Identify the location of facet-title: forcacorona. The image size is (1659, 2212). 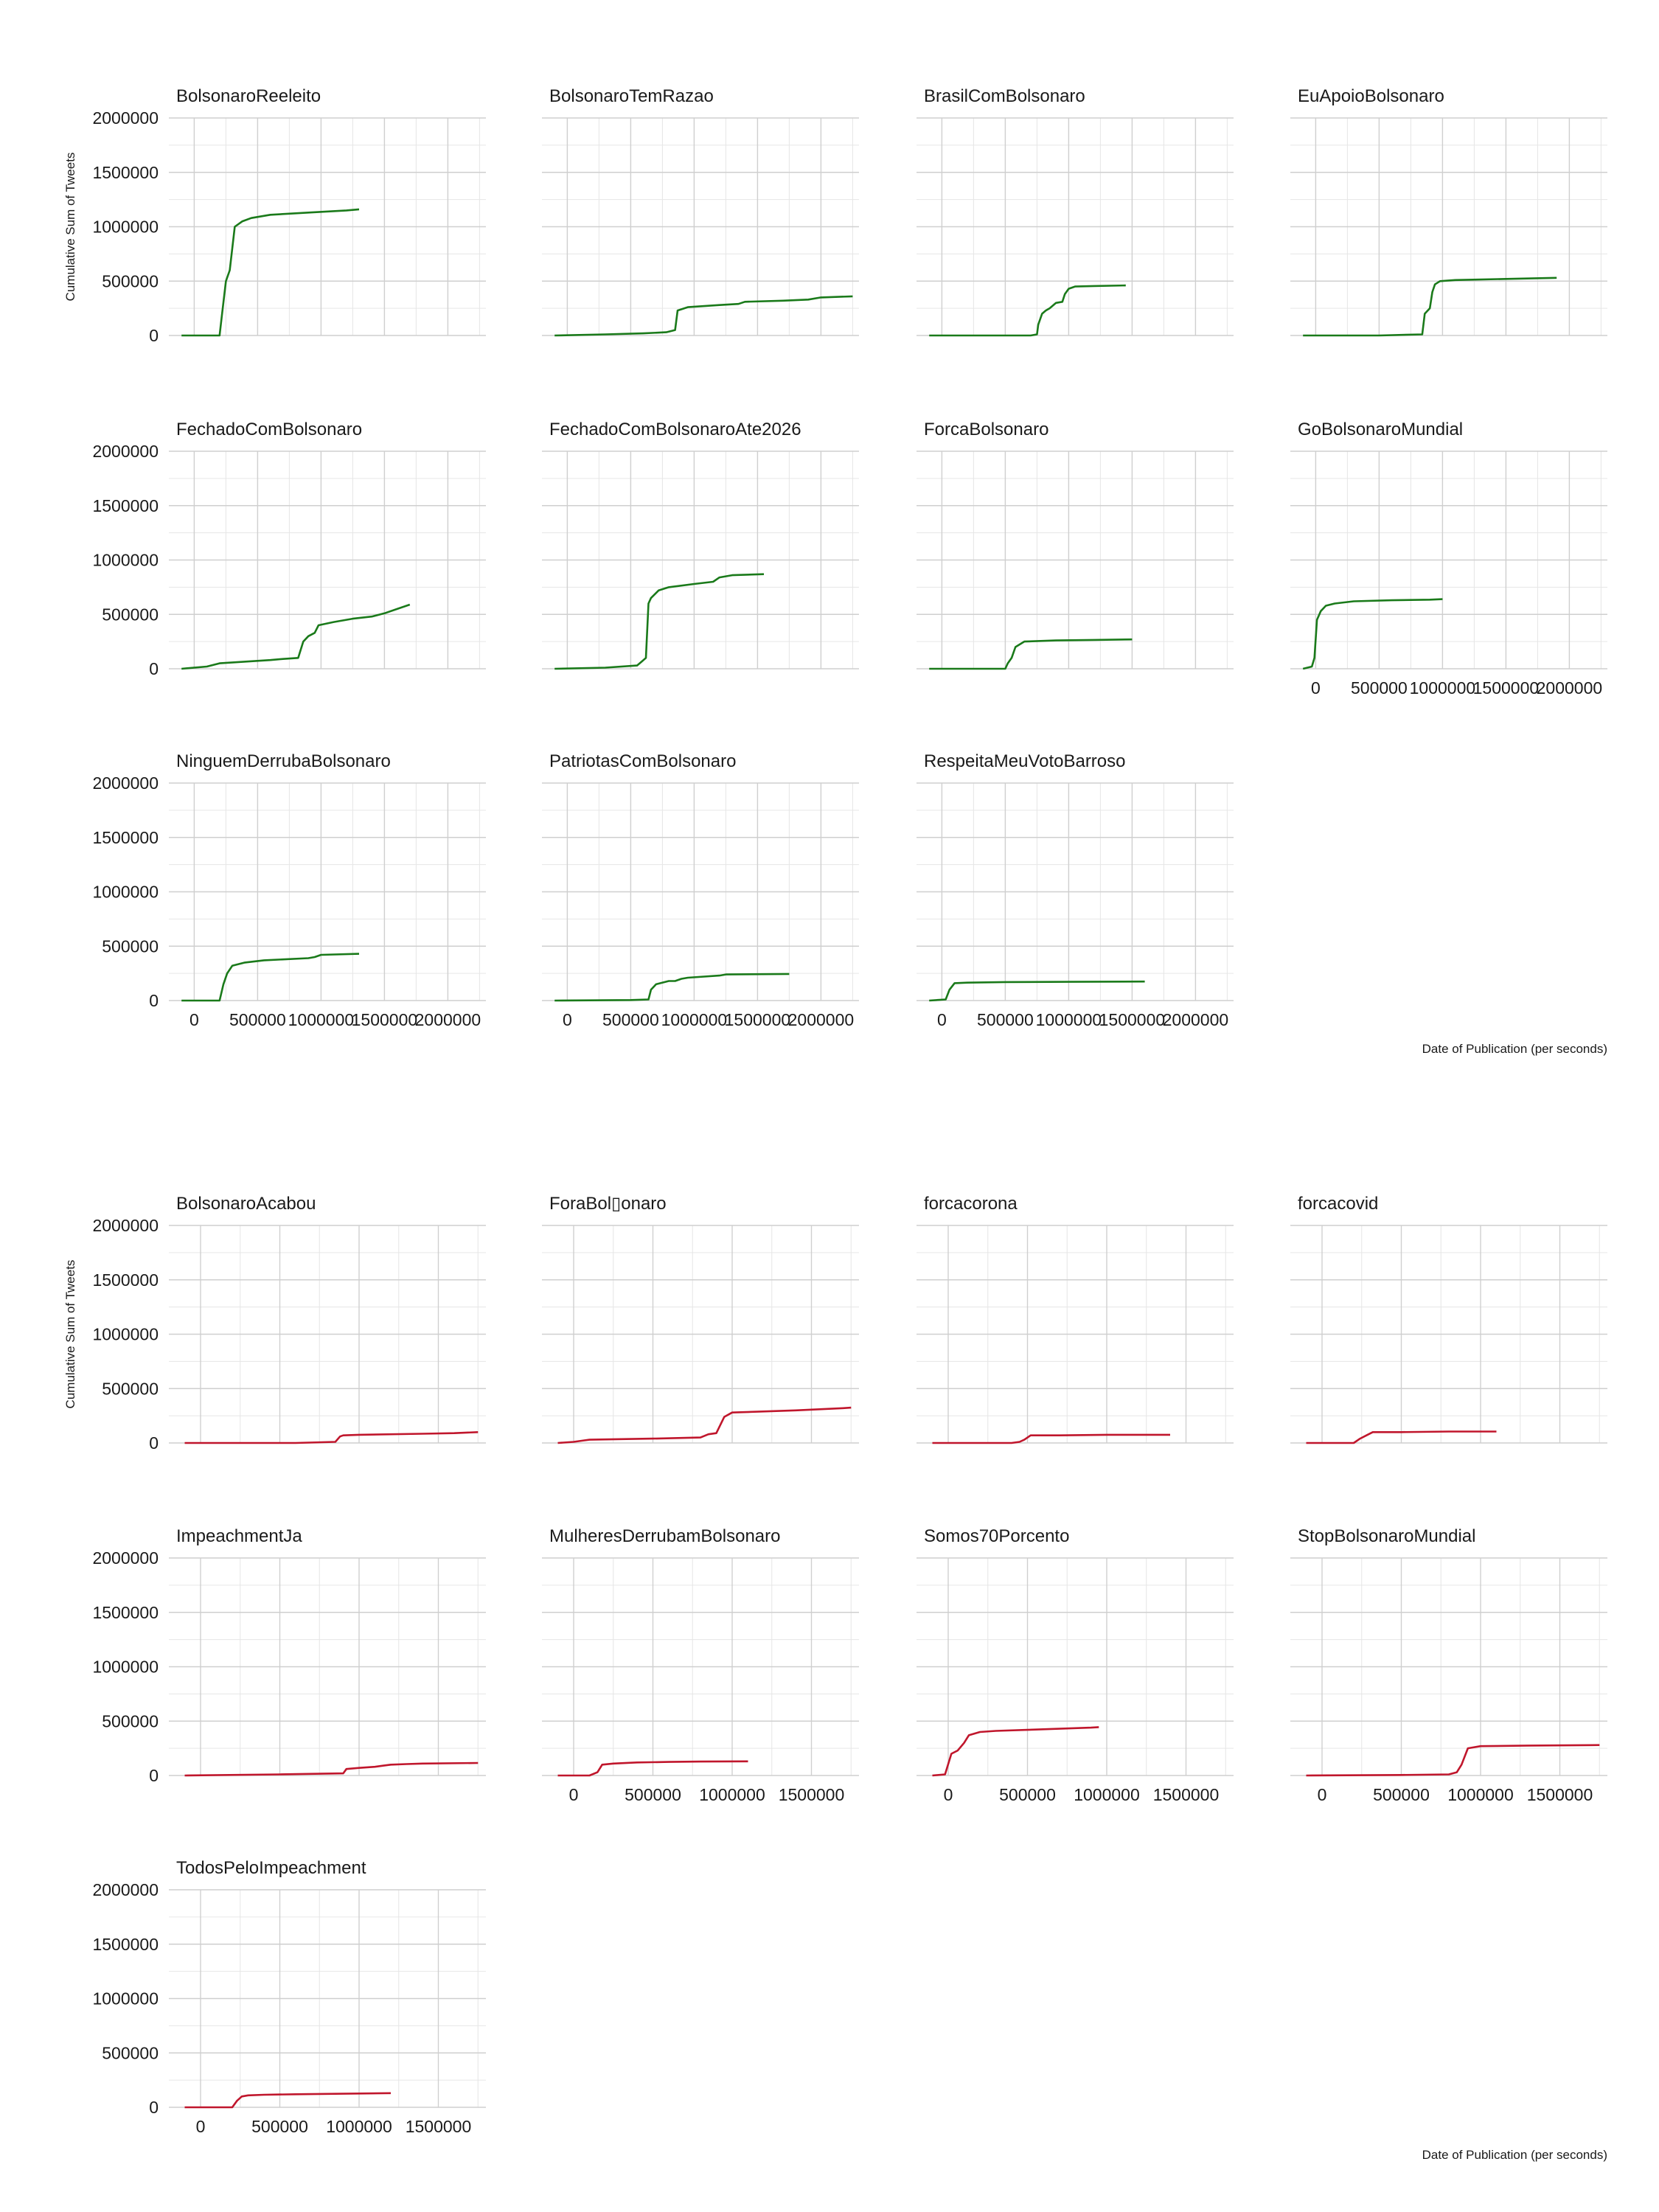
(971, 1204).